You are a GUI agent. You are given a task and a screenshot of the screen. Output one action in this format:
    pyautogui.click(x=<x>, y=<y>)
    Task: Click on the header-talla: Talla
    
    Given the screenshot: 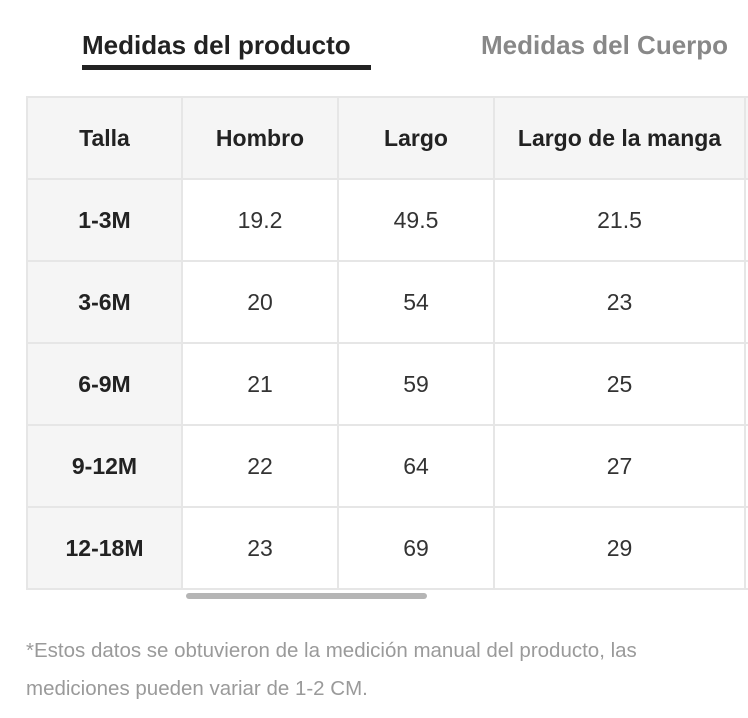 What is the action you would take?
    pyautogui.click(x=104, y=138)
    